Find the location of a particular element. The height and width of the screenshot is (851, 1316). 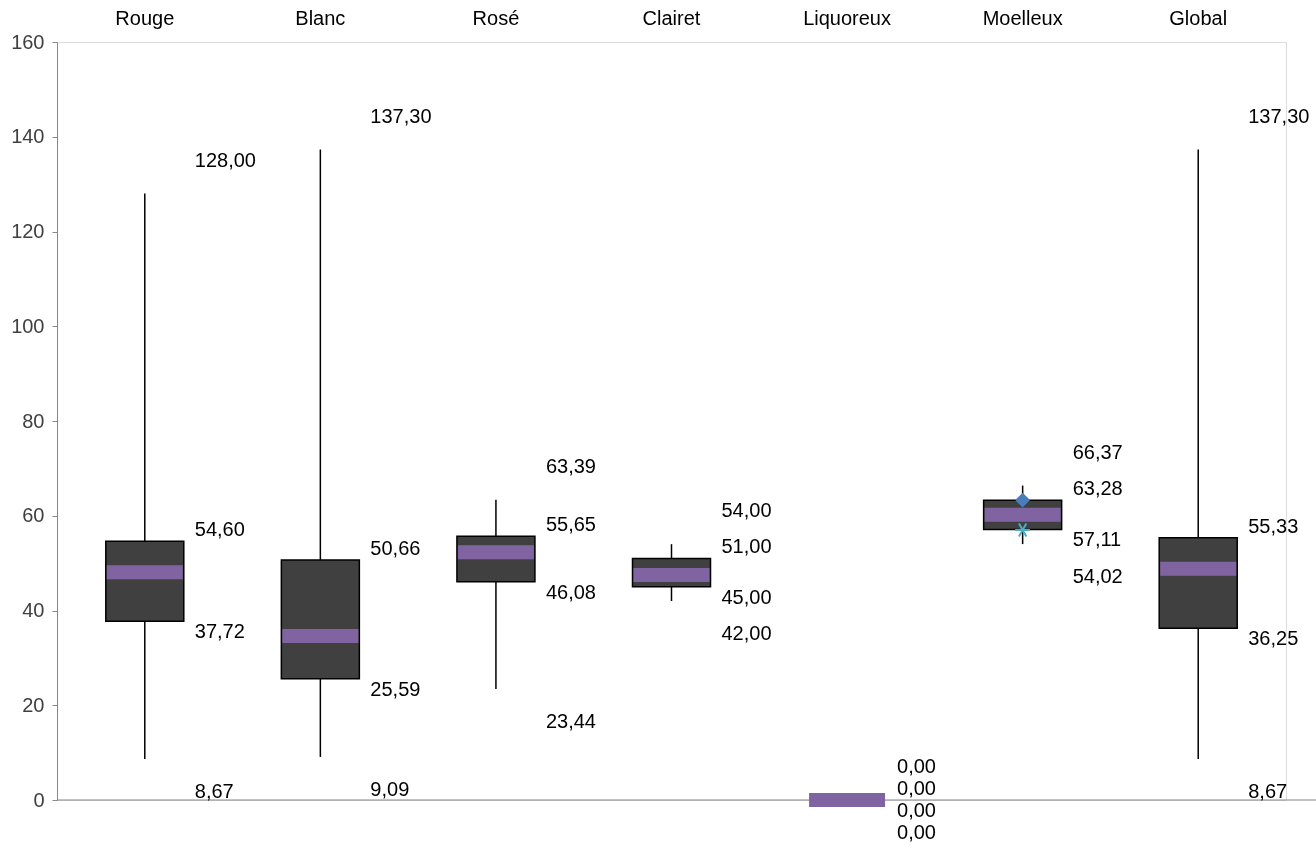

annotation: 42,00 is located at coordinates (746, 633).